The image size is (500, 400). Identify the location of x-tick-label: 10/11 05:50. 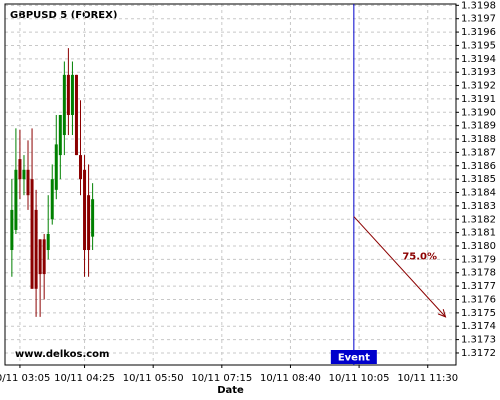
(153, 378).